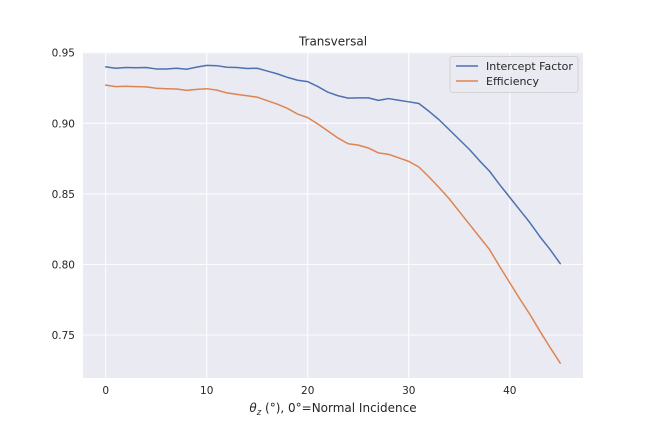 This screenshot has height=432, width=648. Describe the element at coordinates (512, 81) in the screenshot. I see `legend-label-efficiency: Efficiency` at that location.